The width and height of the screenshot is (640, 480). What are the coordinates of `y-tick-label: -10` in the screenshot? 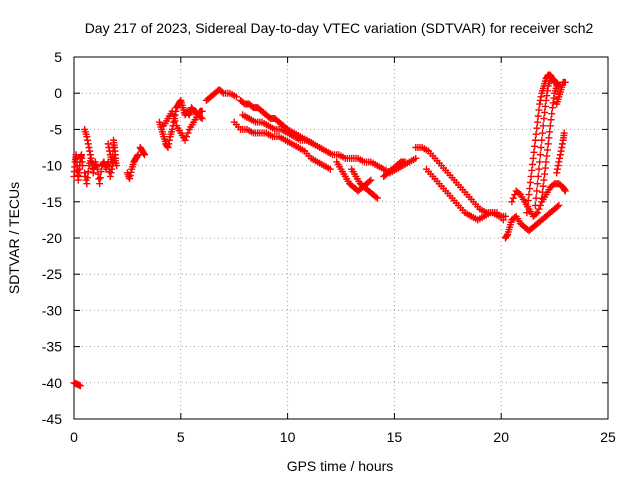 It's located at (52, 166).